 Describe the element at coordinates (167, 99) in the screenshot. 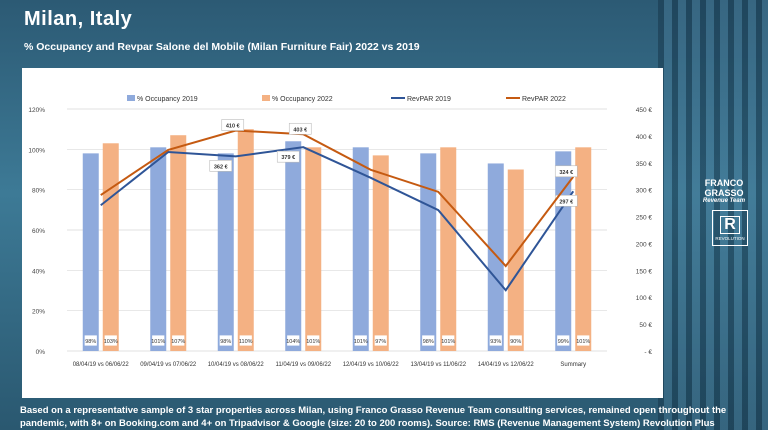

I see `legend-label: % Occupancy 2019` at that location.